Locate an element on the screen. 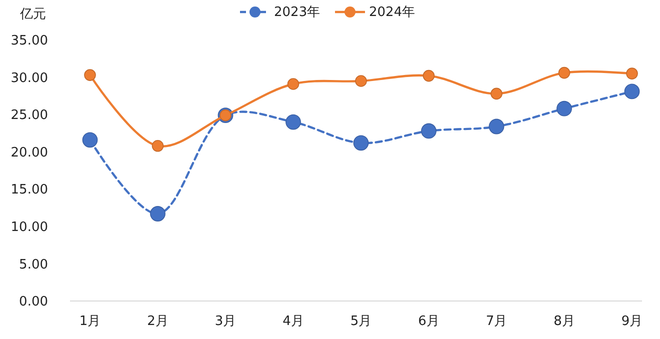 The width and height of the screenshot is (660, 339). y-tick-label: 5.00 is located at coordinates (33, 264).